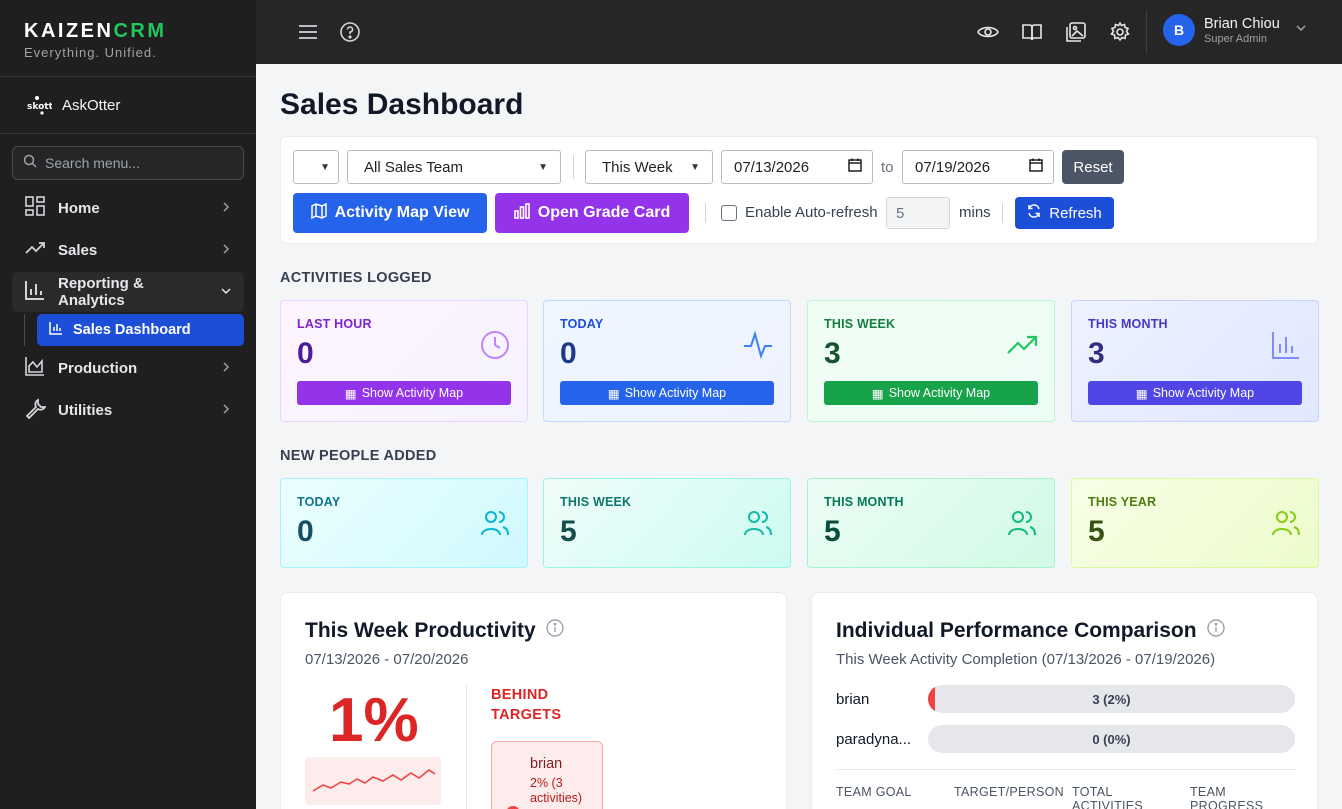 The height and width of the screenshot is (809, 1342). I want to click on grid-icon, so click(35, 208).